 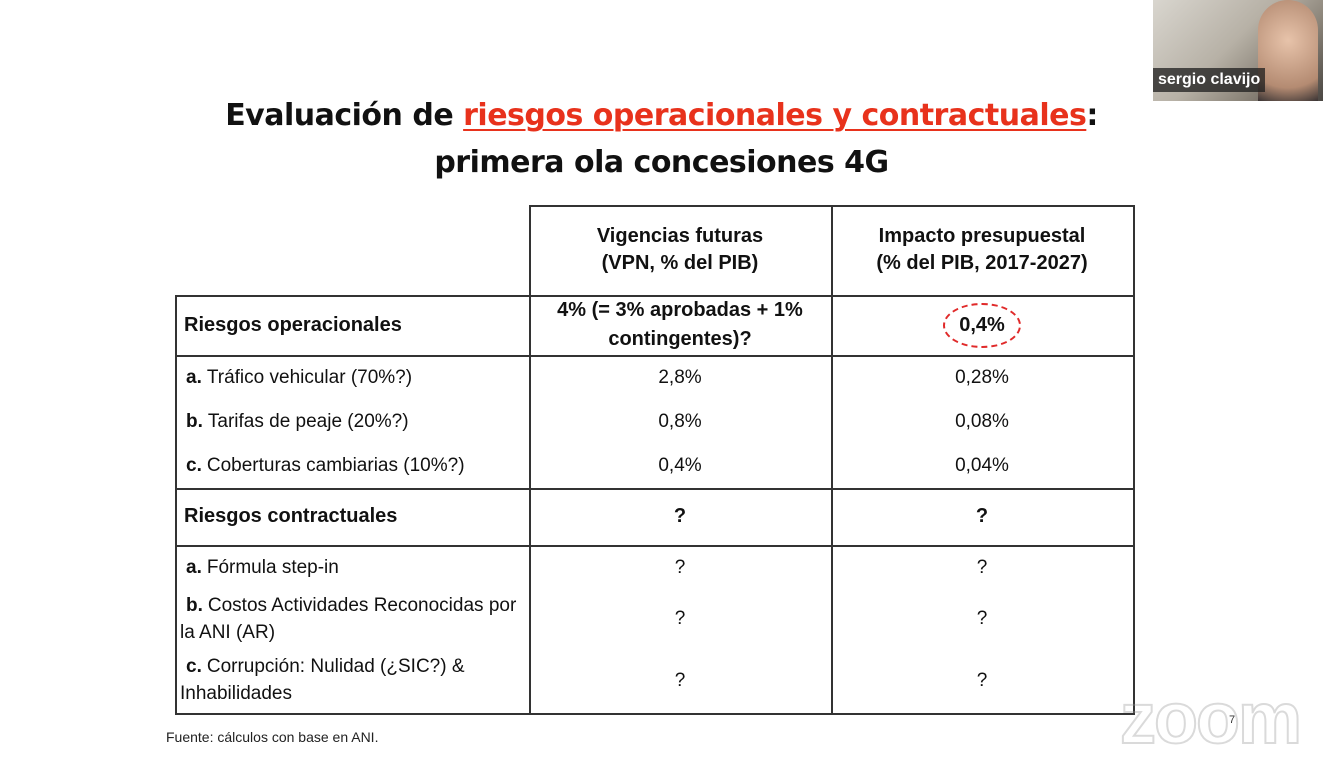 What do you see at coordinates (982, 377) in the screenshot?
I see `row-value: 0,28%` at bounding box center [982, 377].